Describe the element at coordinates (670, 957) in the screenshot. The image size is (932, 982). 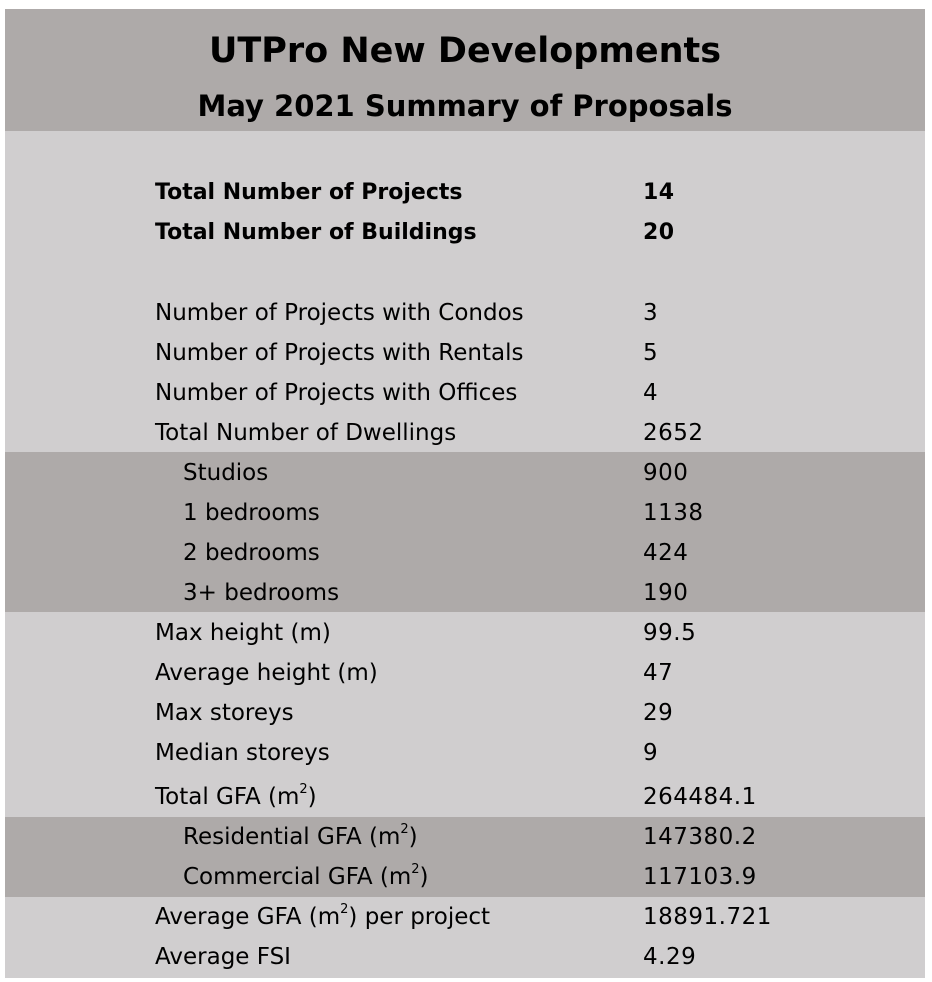
I see `row-value: 4.29` at that location.